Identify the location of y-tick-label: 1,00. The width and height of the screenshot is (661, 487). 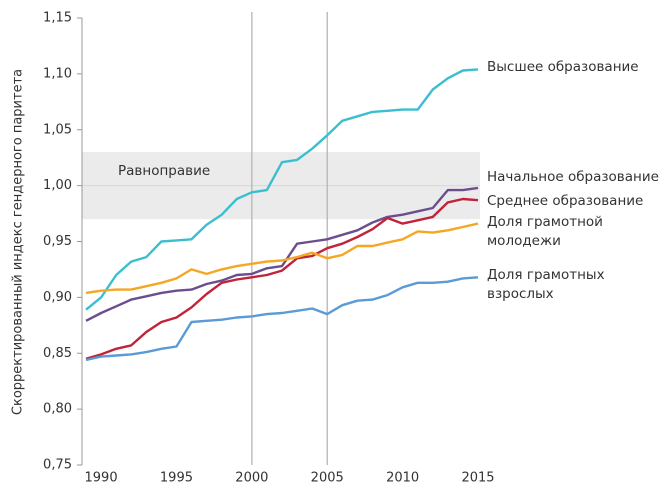
(57, 185).